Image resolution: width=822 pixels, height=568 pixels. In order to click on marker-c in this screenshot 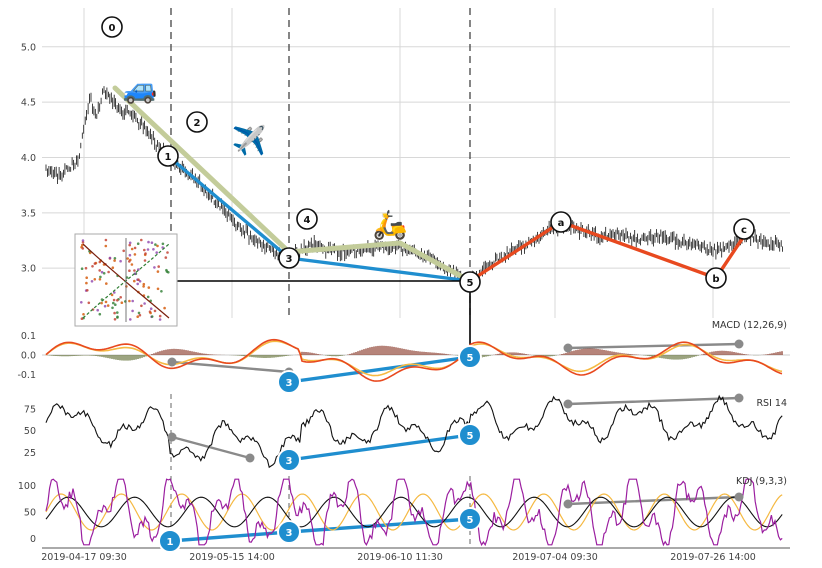, I will do `click(744, 229)`.